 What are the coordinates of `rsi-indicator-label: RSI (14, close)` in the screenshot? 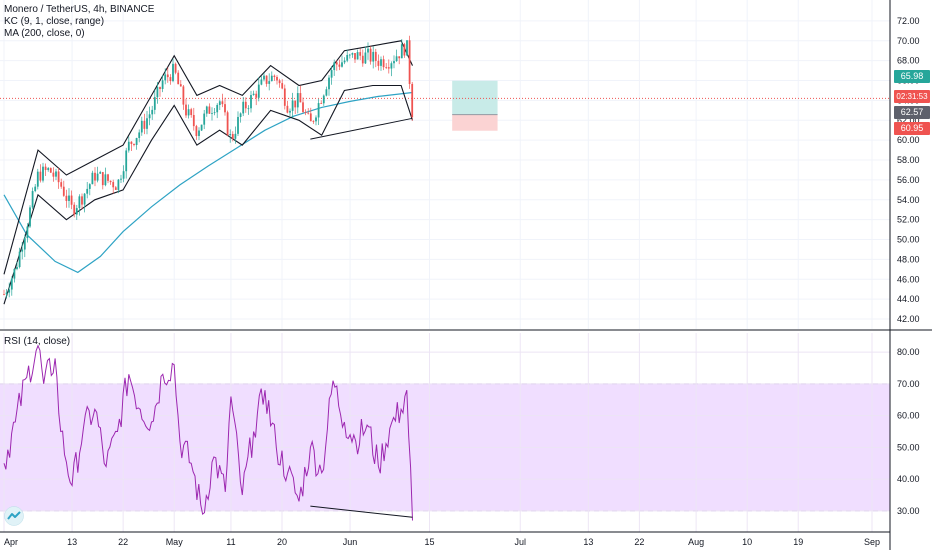 It's located at (37, 341).